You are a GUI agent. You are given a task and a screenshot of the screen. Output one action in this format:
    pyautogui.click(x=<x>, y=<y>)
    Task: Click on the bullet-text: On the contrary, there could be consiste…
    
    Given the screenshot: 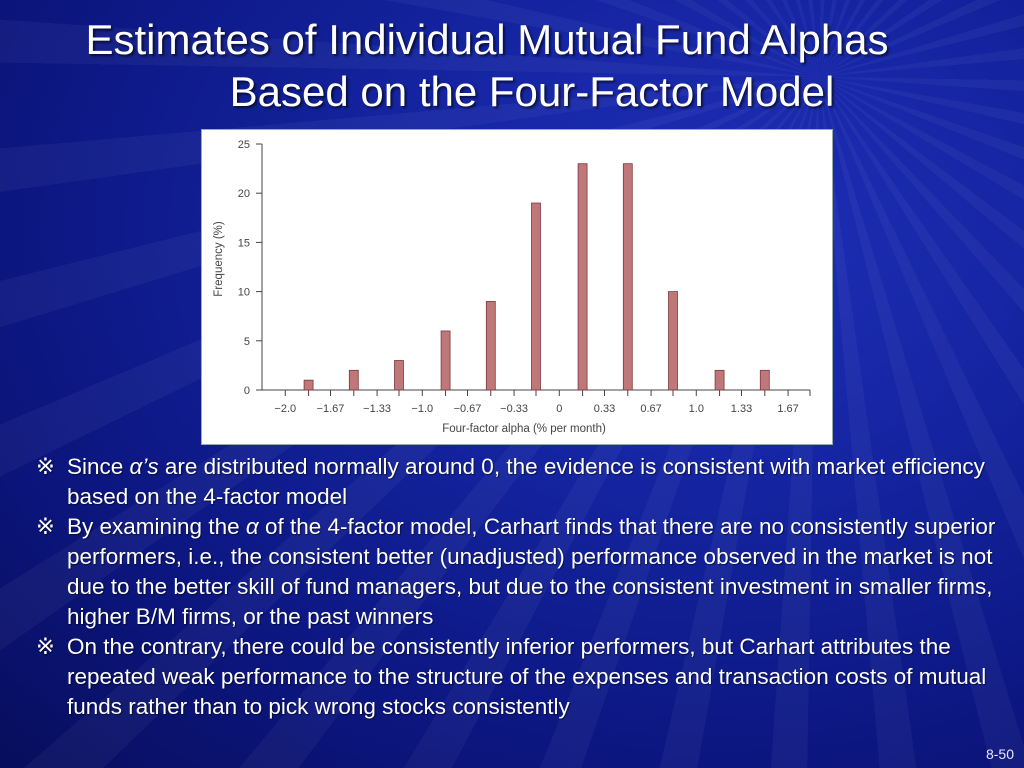 What is the action you would take?
    pyautogui.click(x=527, y=676)
    